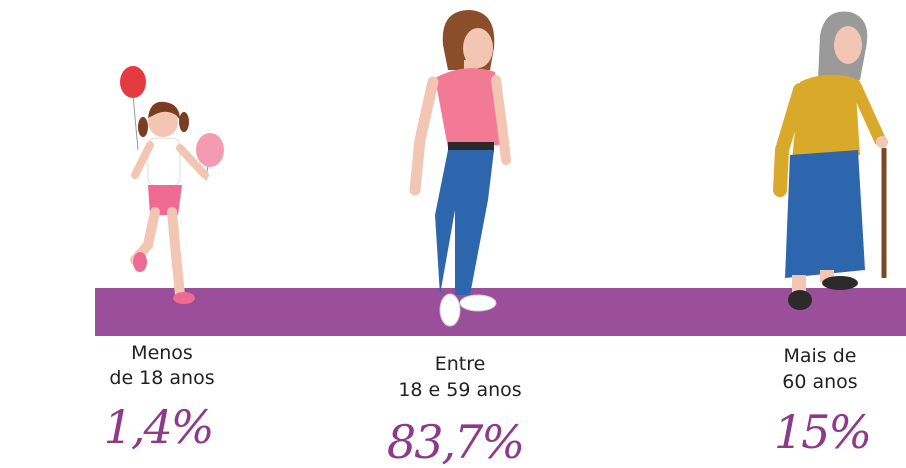 The image size is (906, 468). I want to click on group-percent: 83,7%, so click(455, 441).